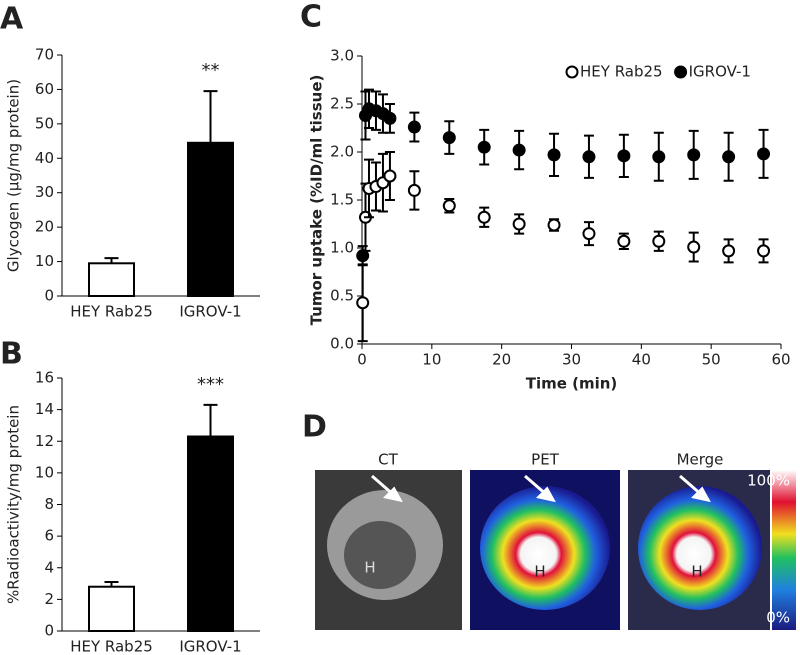 This screenshot has height=655, width=800. I want to click on panel-letter: D, so click(314, 427).